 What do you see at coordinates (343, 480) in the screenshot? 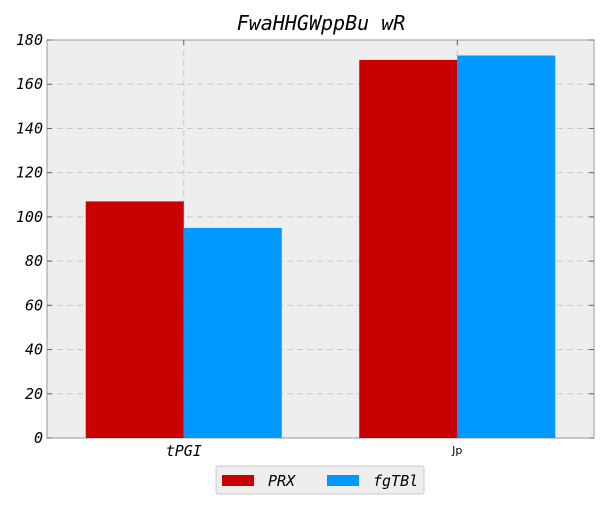
I see `legend-swatch-fgtbl` at bounding box center [343, 480].